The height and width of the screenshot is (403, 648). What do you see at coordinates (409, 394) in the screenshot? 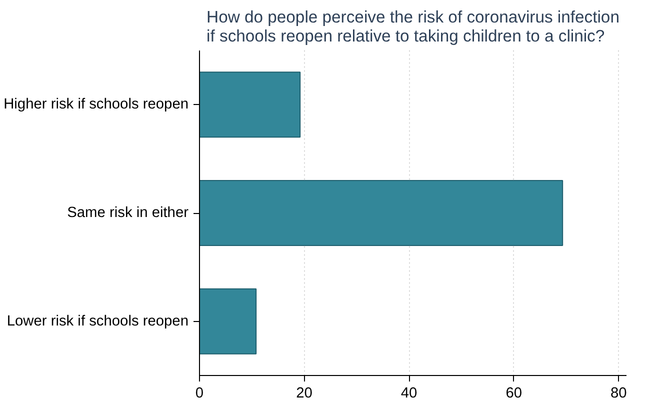
I see `x-tick-label: 40` at bounding box center [409, 394].